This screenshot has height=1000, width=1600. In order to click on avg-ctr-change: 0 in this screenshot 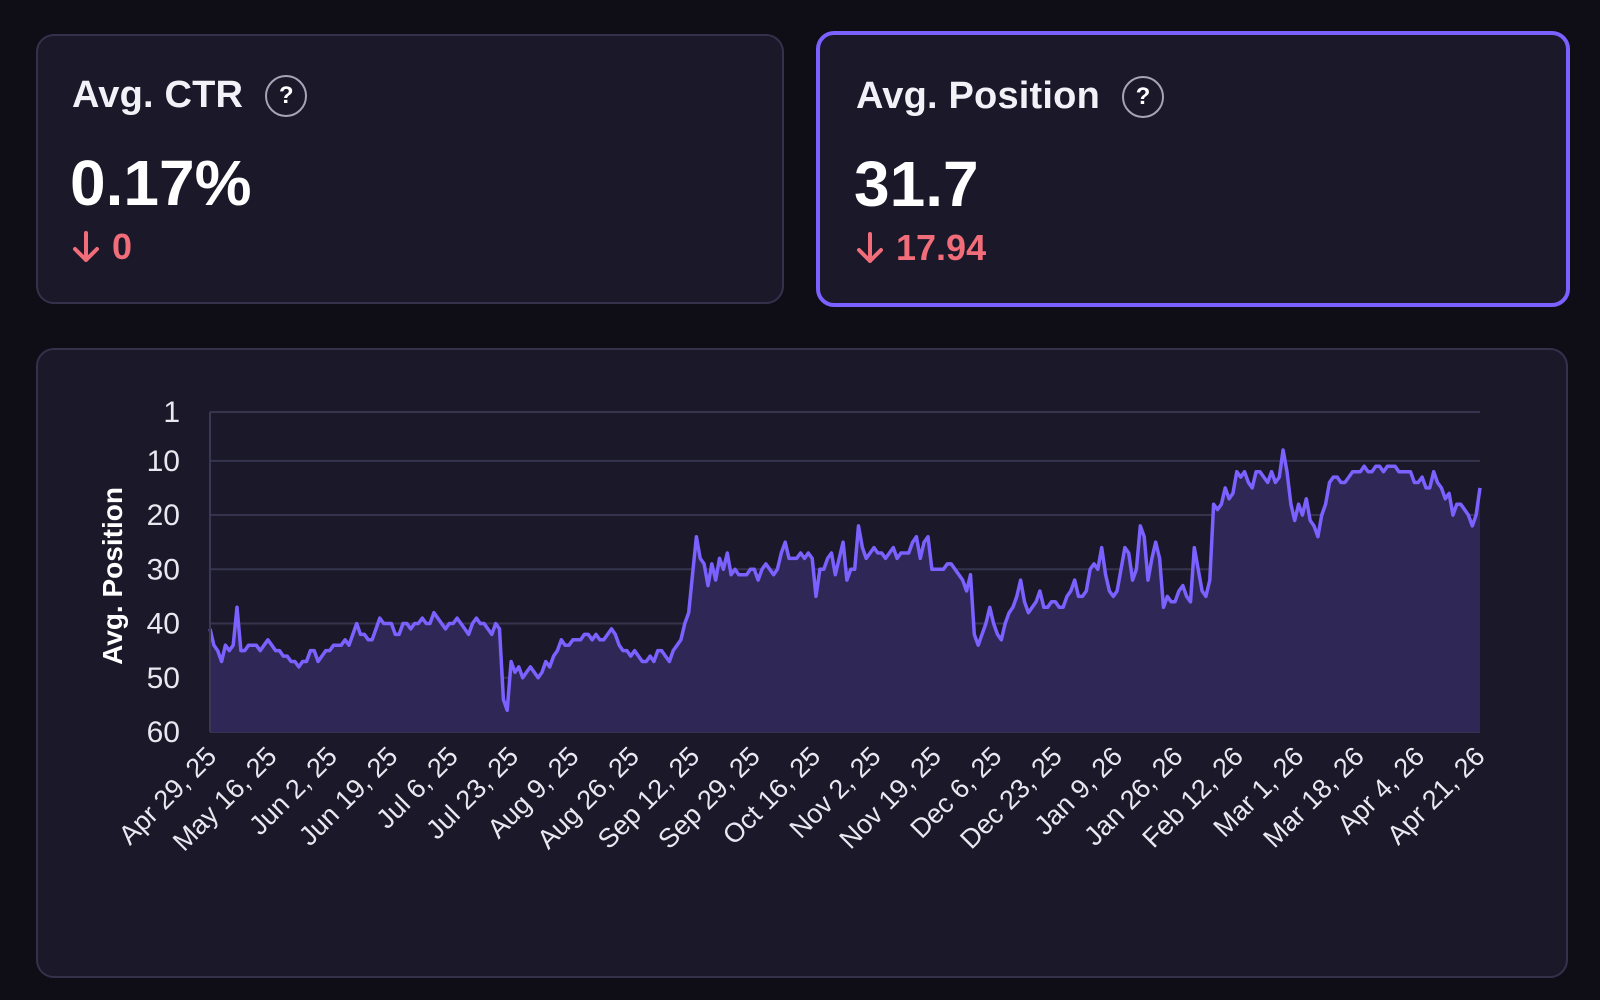, I will do `click(102, 247)`.